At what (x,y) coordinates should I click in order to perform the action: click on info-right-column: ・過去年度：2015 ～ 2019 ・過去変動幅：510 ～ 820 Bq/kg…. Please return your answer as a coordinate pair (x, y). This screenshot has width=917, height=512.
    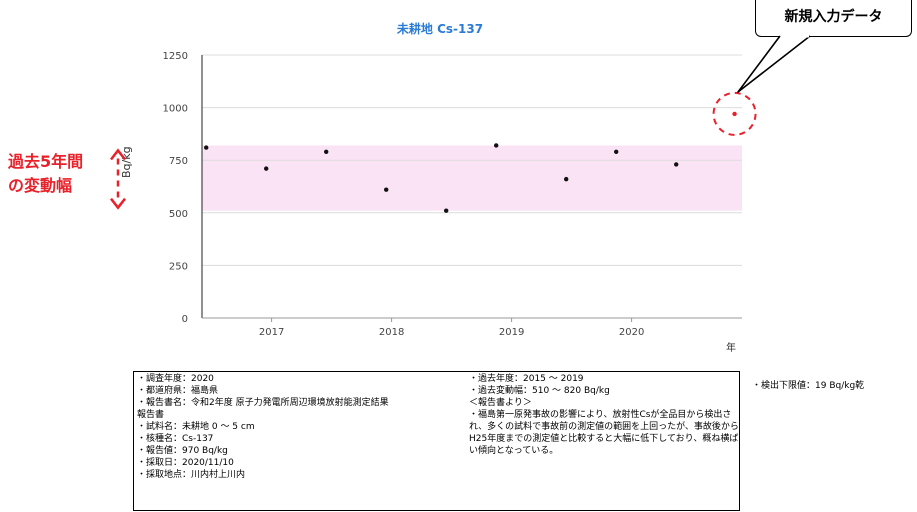
    Looking at the image, I should click on (604, 415).